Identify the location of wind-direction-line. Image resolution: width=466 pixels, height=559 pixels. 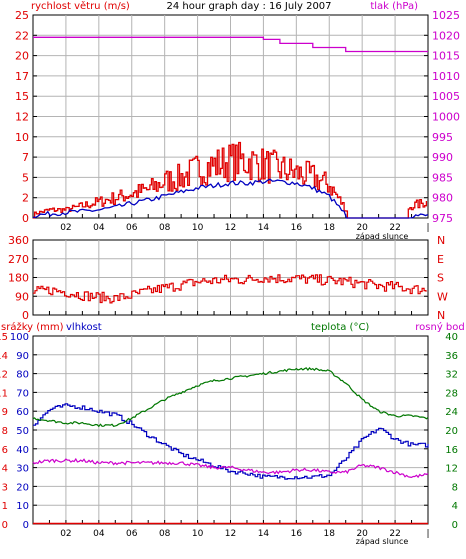
(230, 289).